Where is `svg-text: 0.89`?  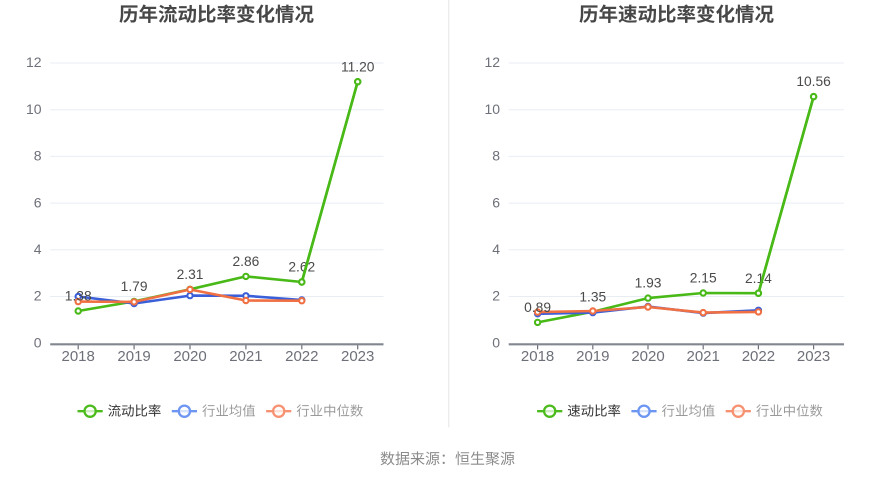 svg-text: 0.89 is located at coordinates (537, 307).